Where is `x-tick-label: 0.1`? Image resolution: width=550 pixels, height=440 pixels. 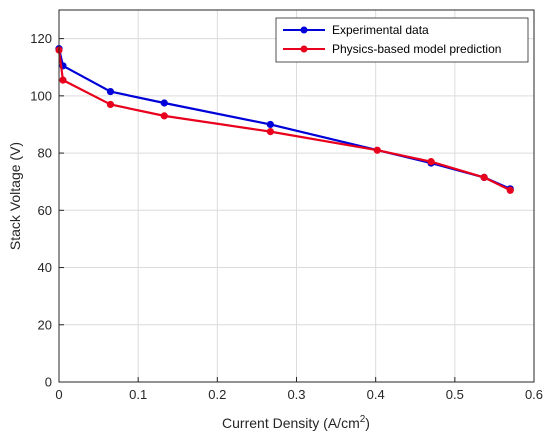
x-tick-label: 0.1 is located at coordinates (138, 394).